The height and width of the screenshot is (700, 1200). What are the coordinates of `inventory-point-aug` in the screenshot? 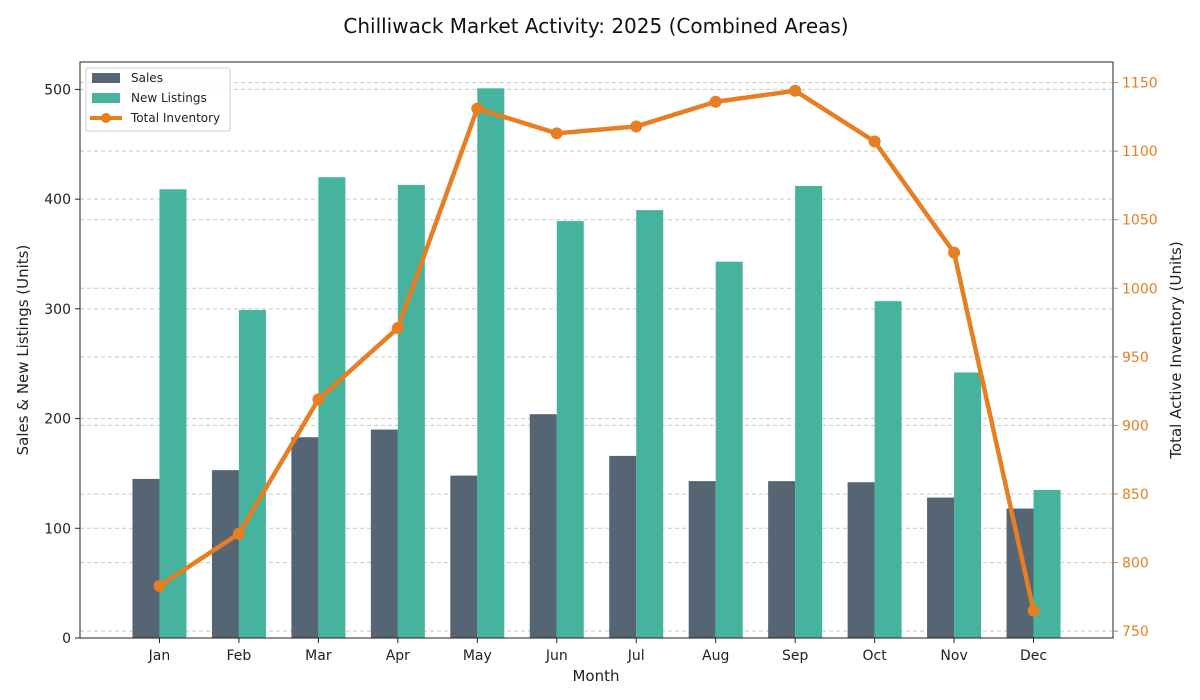 It's located at (715, 101).